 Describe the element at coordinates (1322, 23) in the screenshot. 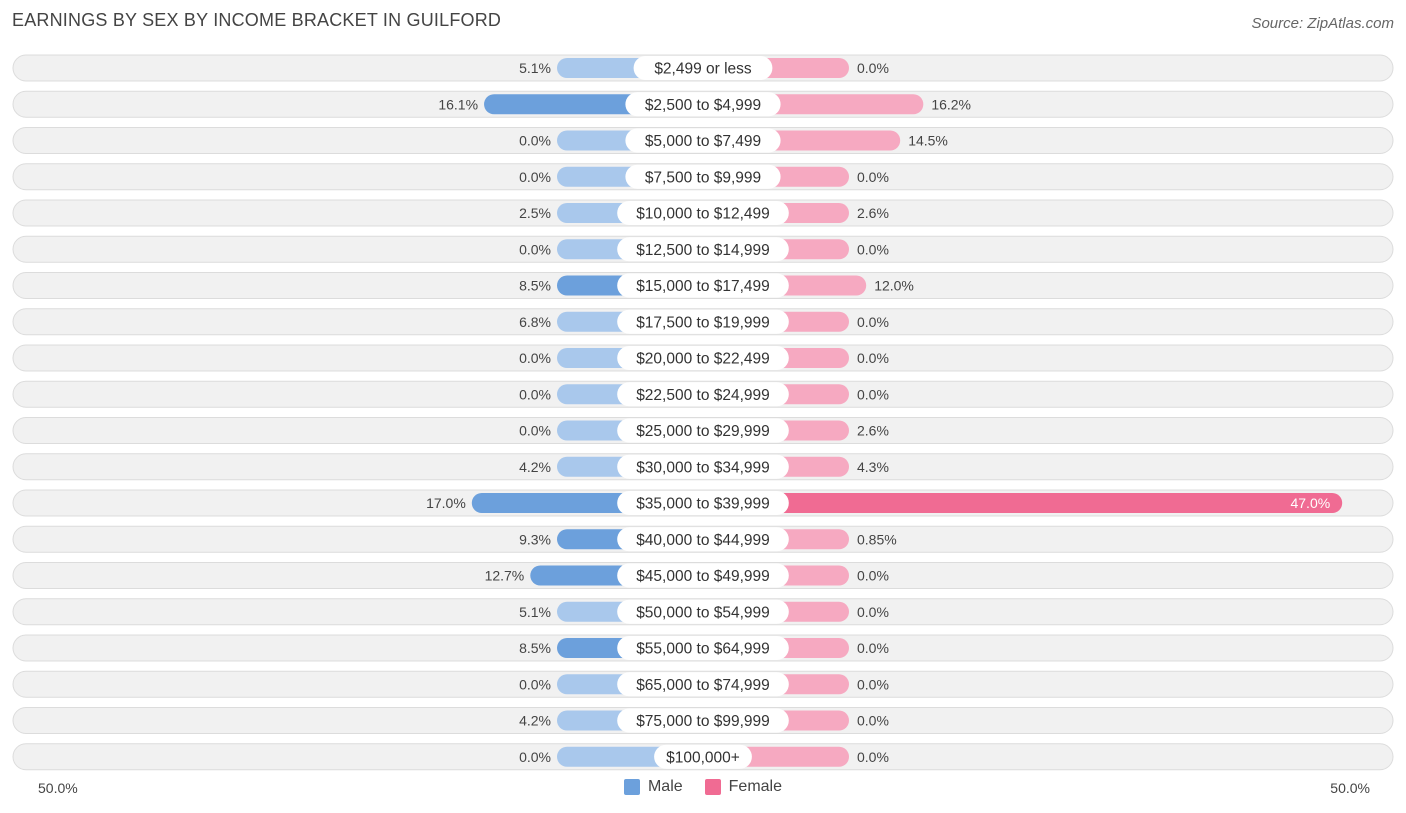

I see `source-label: Source: ZipAtlas.com` at that location.